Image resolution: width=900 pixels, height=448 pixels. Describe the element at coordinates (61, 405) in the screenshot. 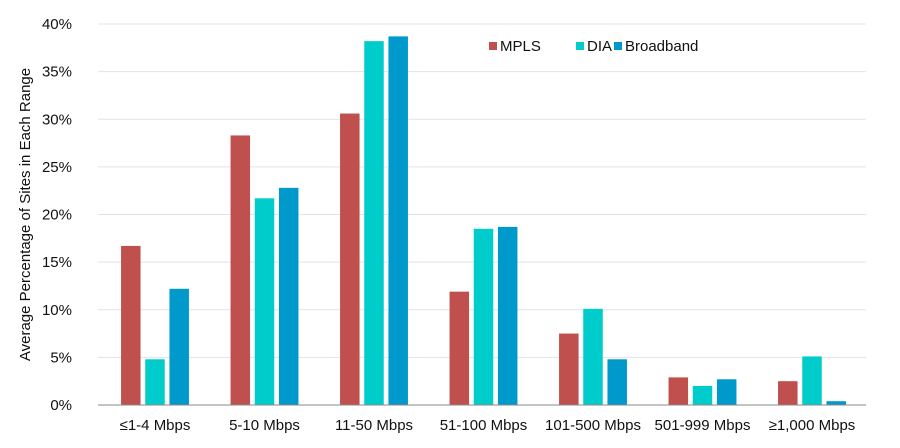

I see `y-tick-label: 0%` at that location.